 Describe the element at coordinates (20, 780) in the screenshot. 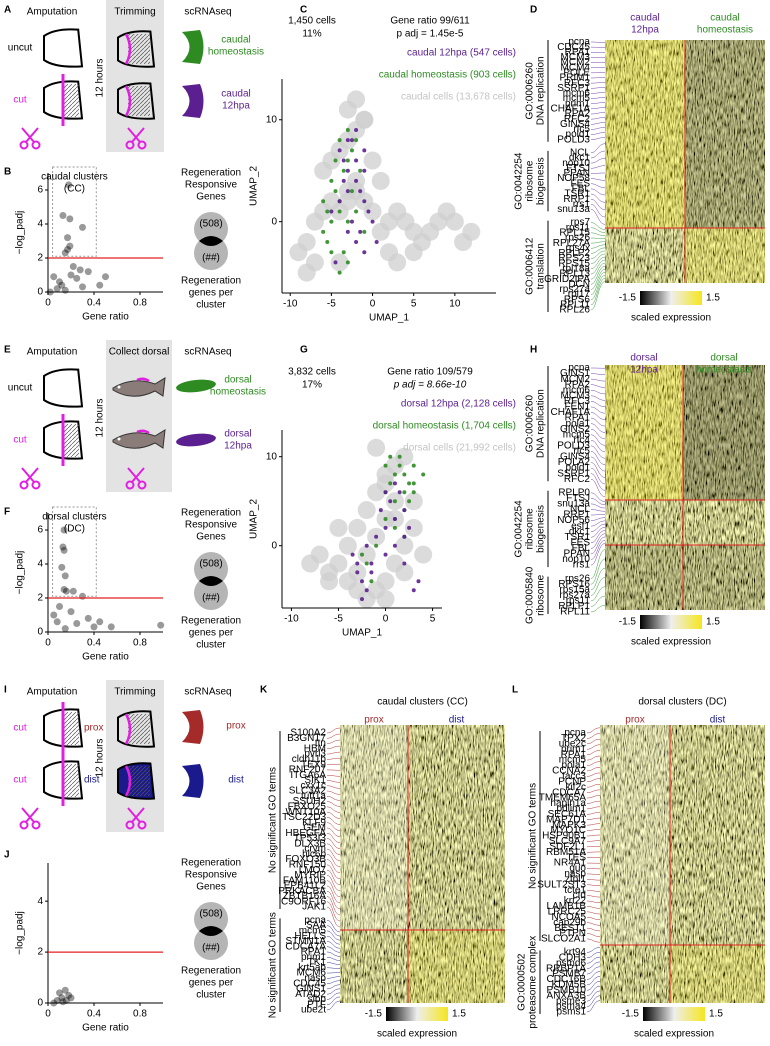

I see `condition-label: cut` at that location.